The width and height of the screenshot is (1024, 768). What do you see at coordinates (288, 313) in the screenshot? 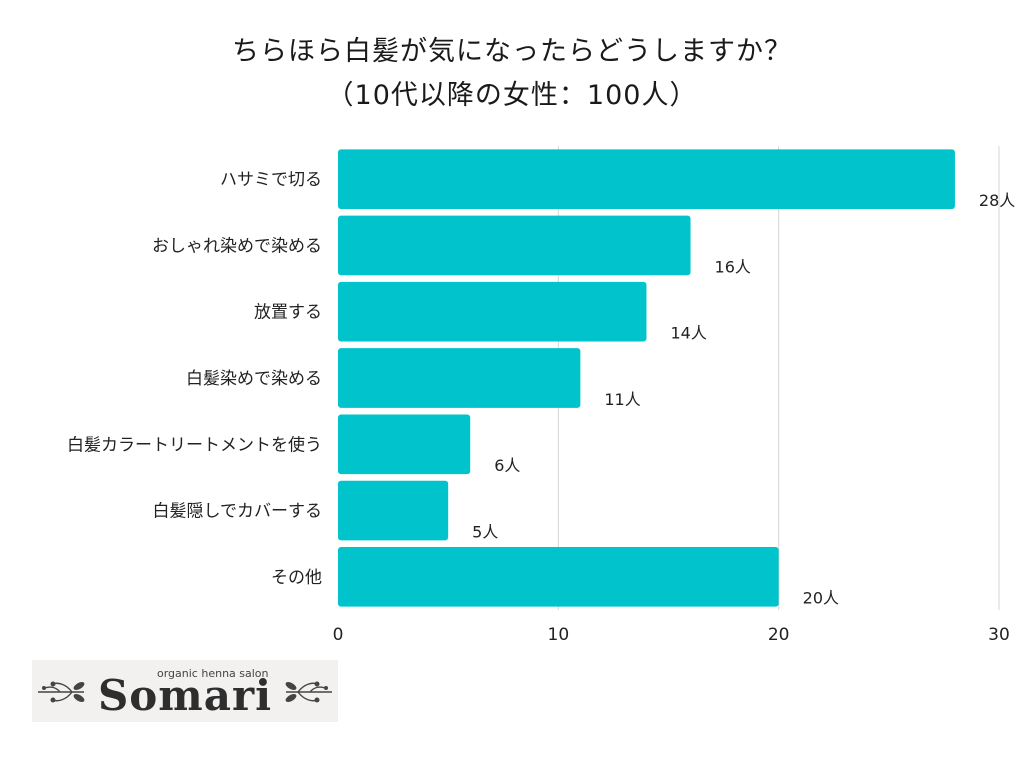
I see `category-label: 放置する` at bounding box center [288, 313].